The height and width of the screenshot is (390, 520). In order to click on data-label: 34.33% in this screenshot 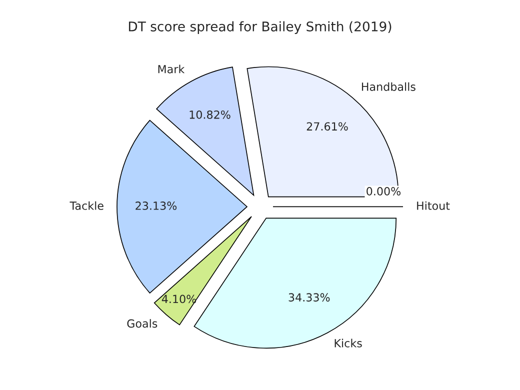, I will do `click(309, 297)`.